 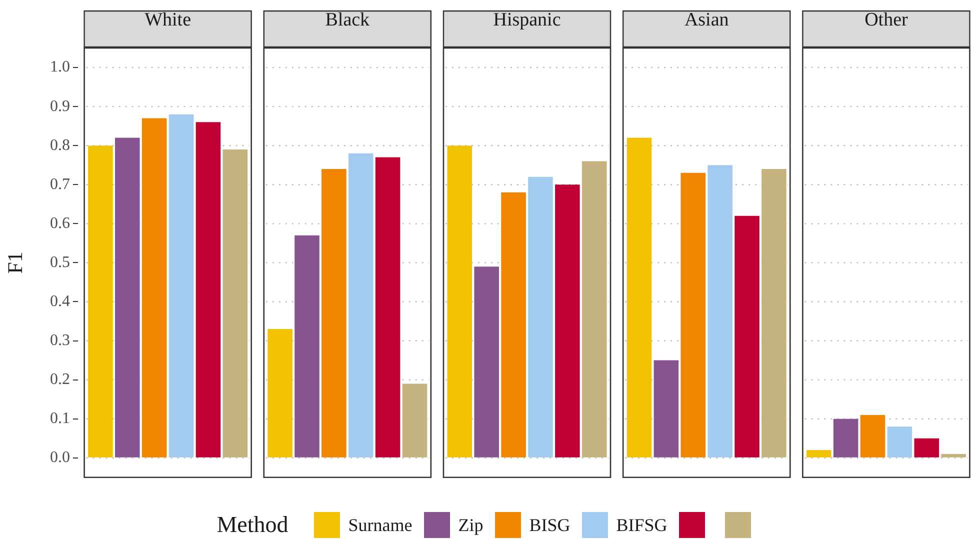 What do you see at coordinates (471, 525) in the screenshot?
I see `legend-label: Zip` at bounding box center [471, 525].